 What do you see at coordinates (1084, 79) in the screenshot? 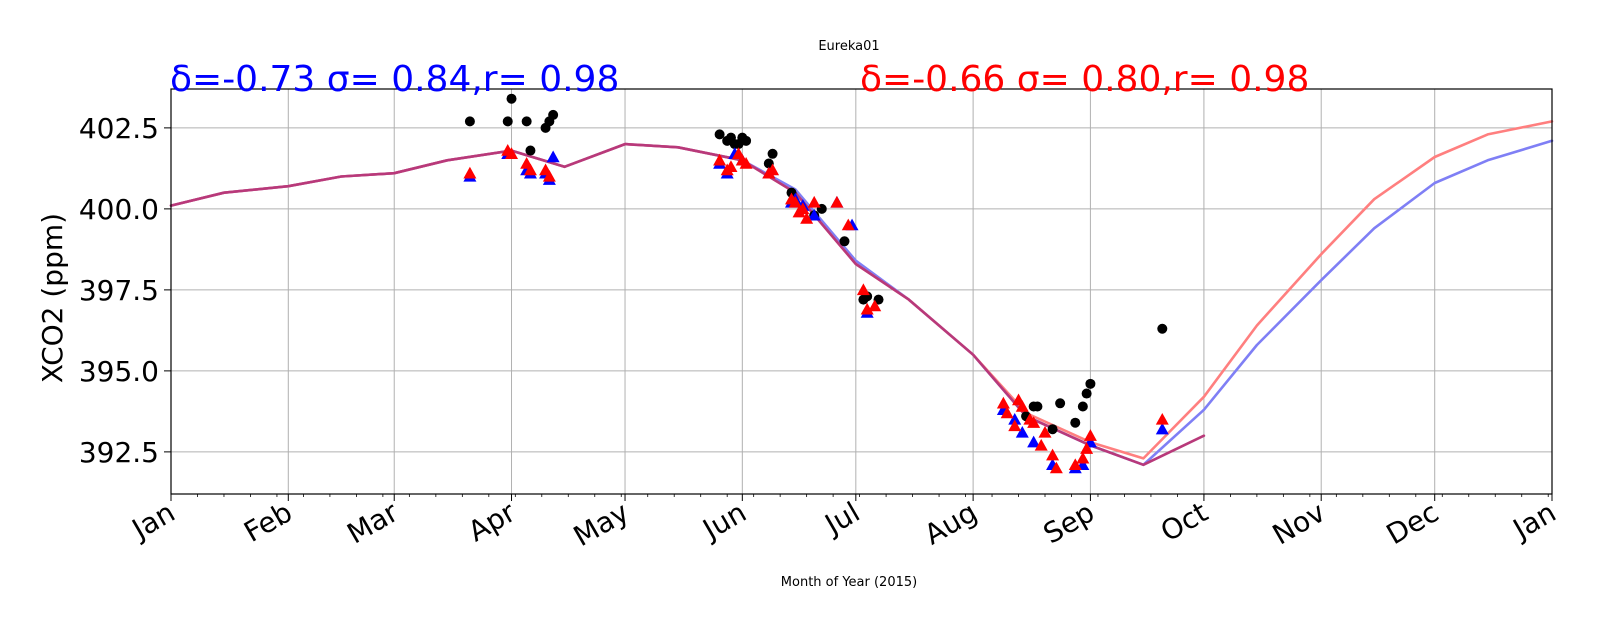
I see `stats-annotation-red: δ=-0.66 σ= 0.80,r= 0.98` at bounding box center [1084, 79].